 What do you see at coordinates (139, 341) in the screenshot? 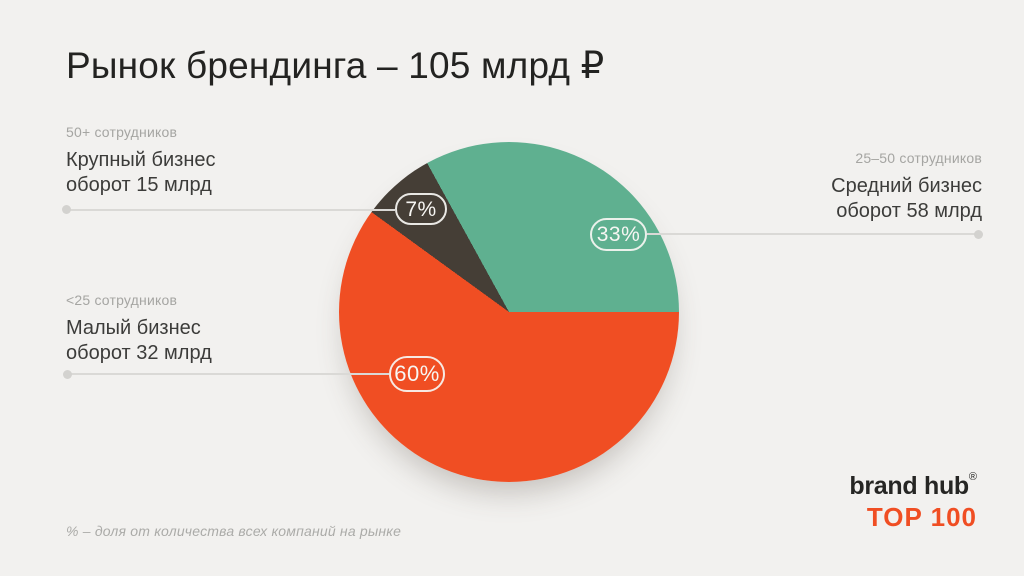
I see `small-business-name-revenue: Малый бизнес оборот 32 млрд` at bounding box center [139, 341].